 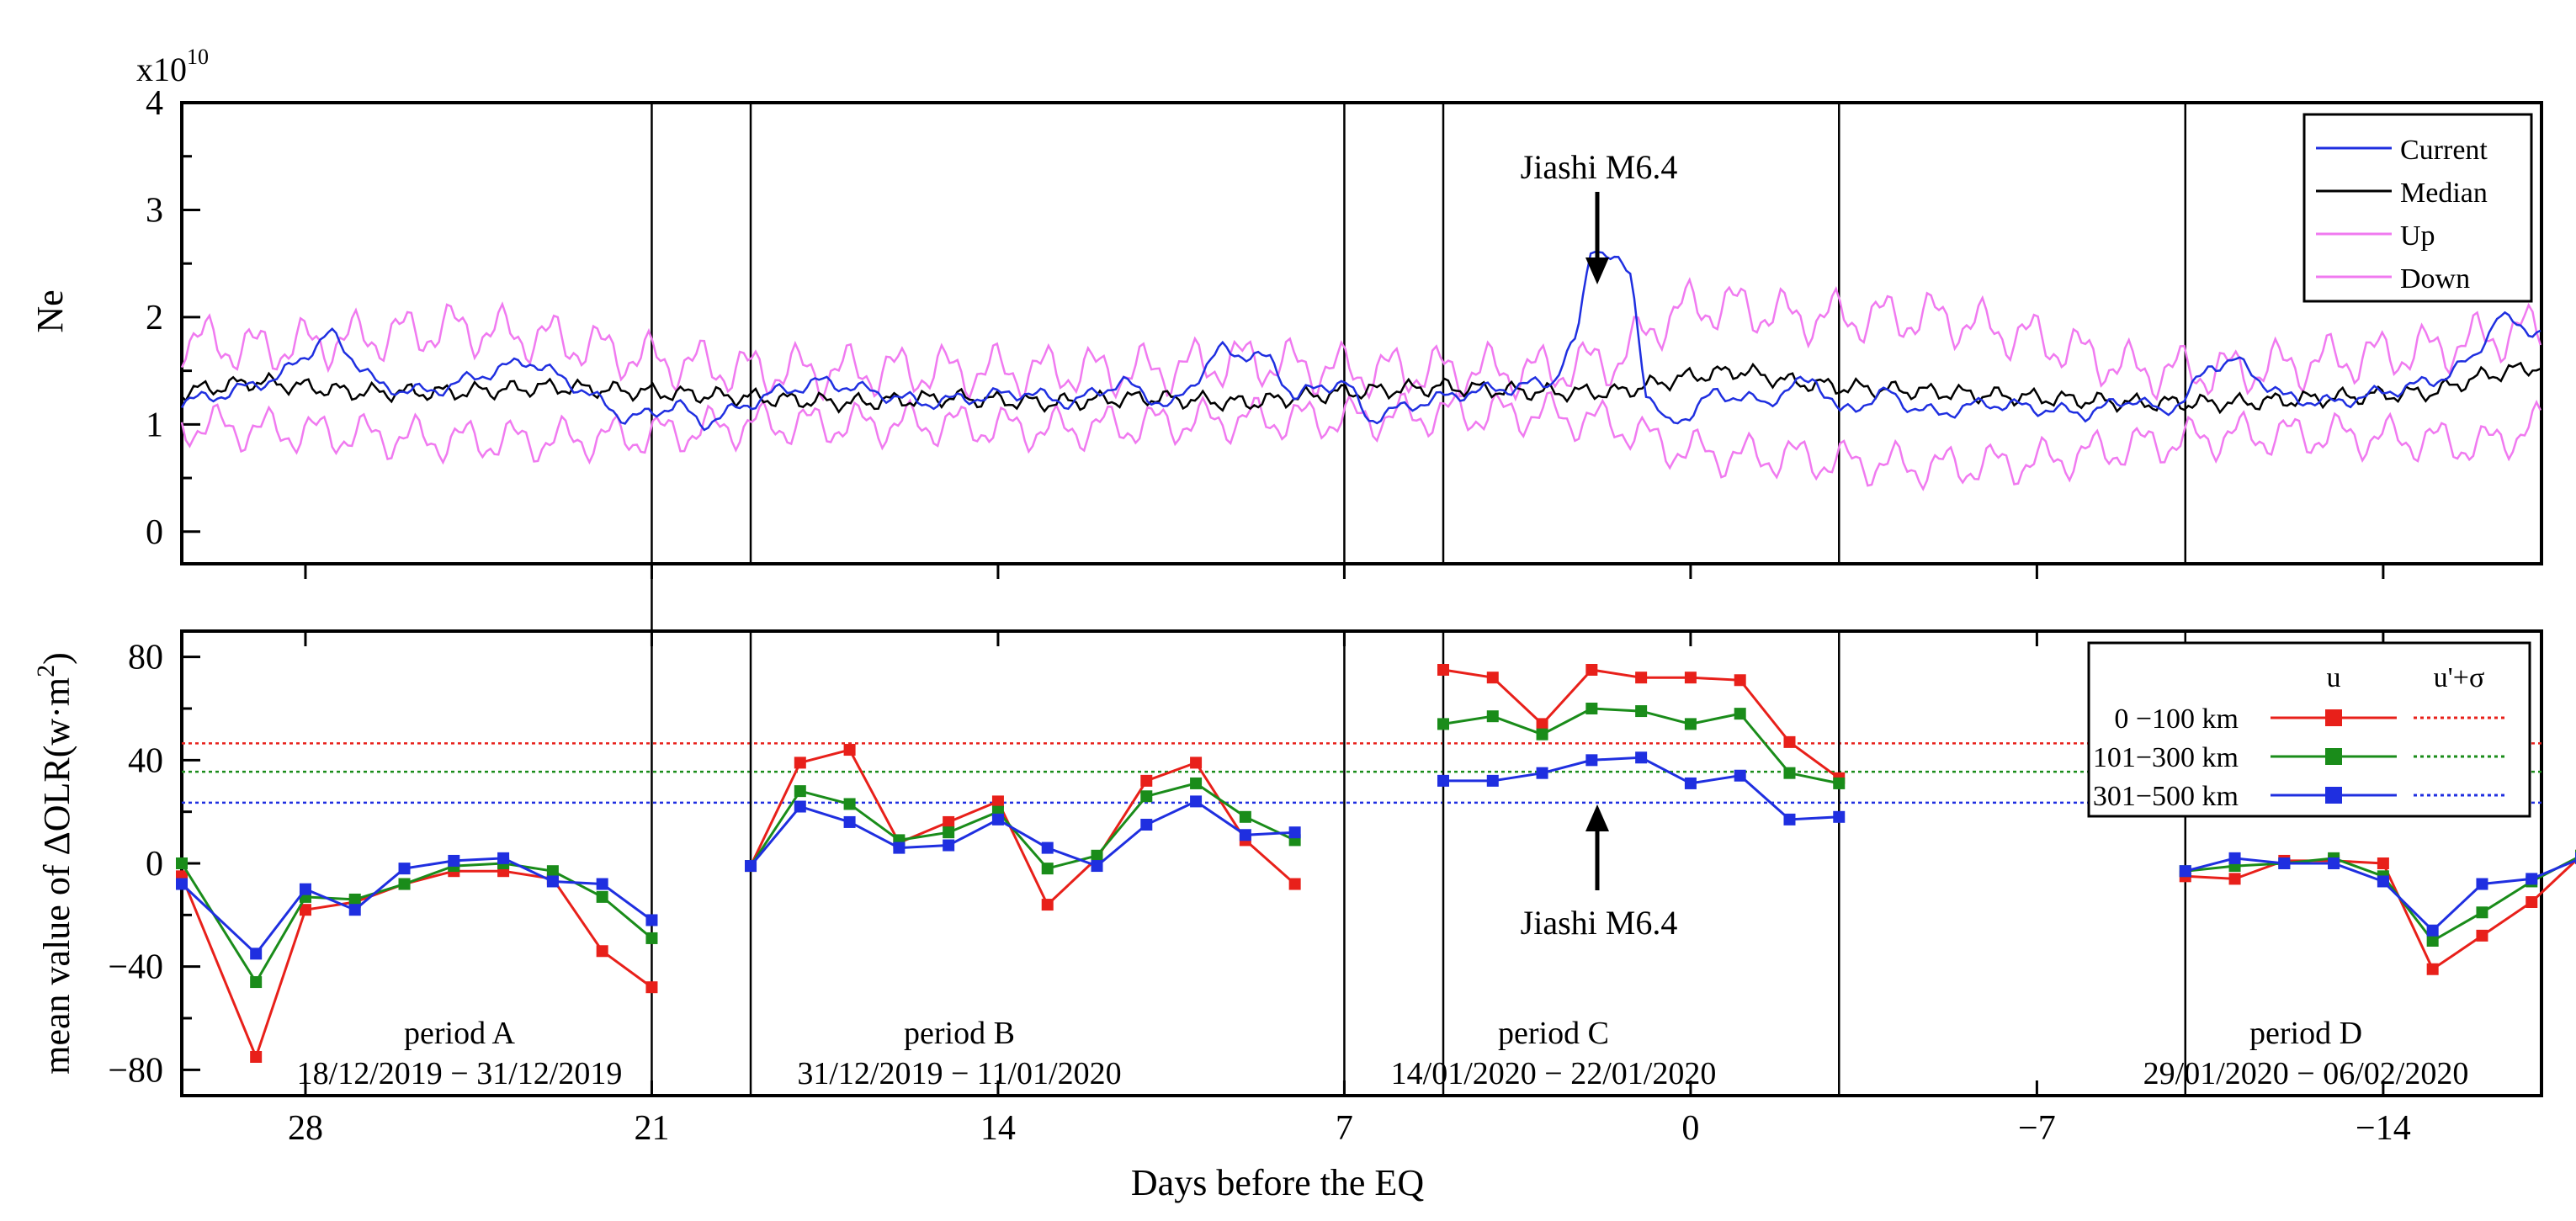 I want to click on ne-legend: Current Median Up Down, so click(x=2417, y=208).